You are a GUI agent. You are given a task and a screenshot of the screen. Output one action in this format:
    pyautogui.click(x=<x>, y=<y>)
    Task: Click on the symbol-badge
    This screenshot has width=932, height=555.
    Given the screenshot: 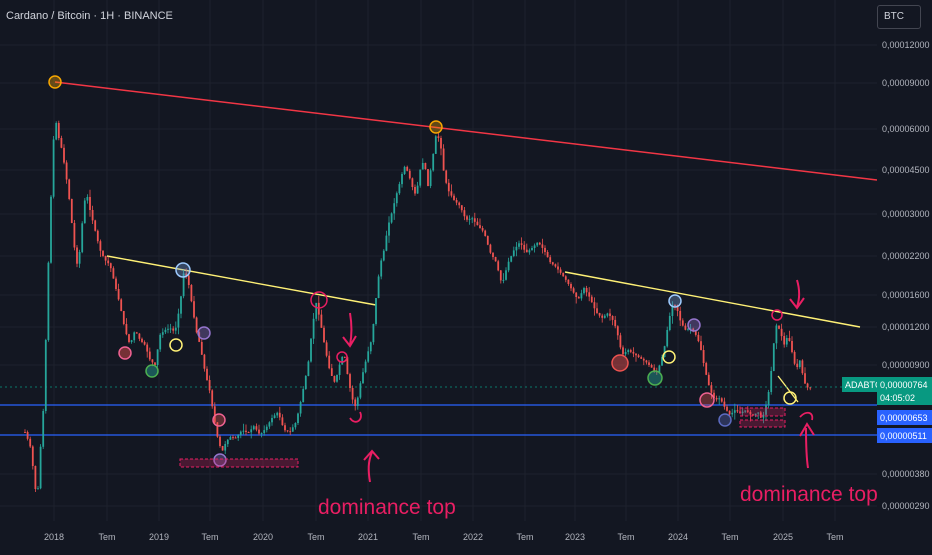 What is the action you would take?
    pyautogui.click(x=859, y=384)
    